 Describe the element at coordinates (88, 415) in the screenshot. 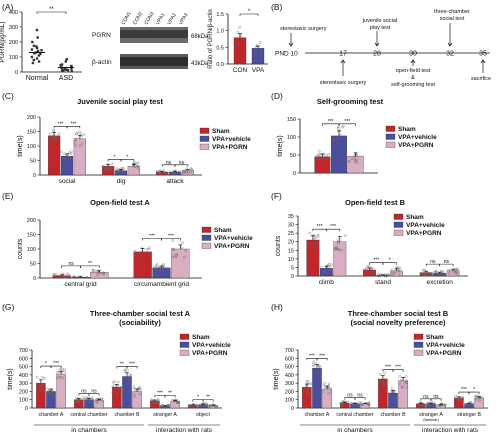

I see `x-tick-label: central chamber` at that location.